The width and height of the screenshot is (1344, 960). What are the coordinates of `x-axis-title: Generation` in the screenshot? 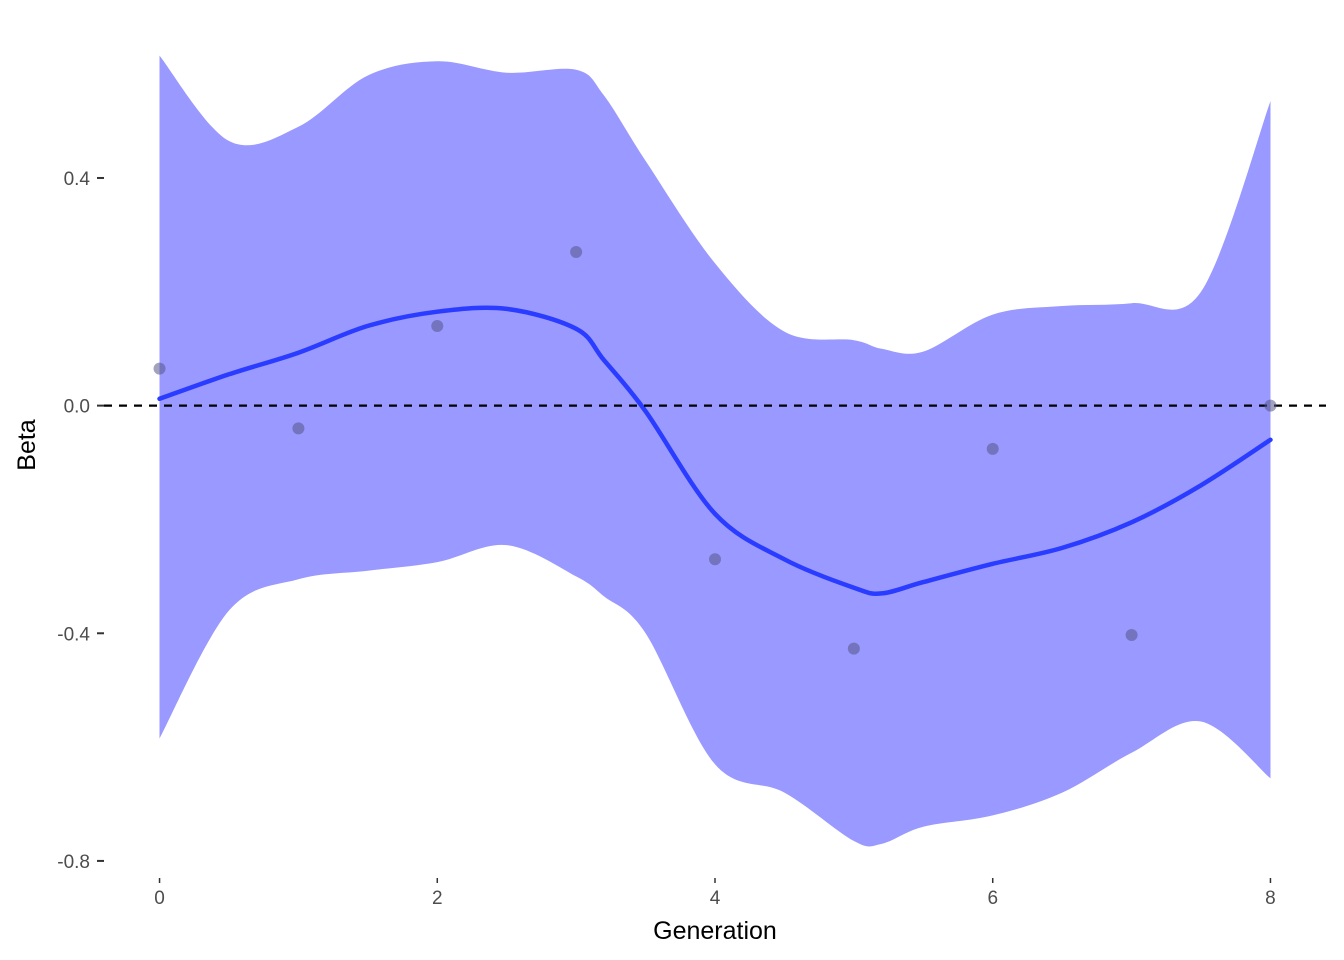 It's located at (715, 931).